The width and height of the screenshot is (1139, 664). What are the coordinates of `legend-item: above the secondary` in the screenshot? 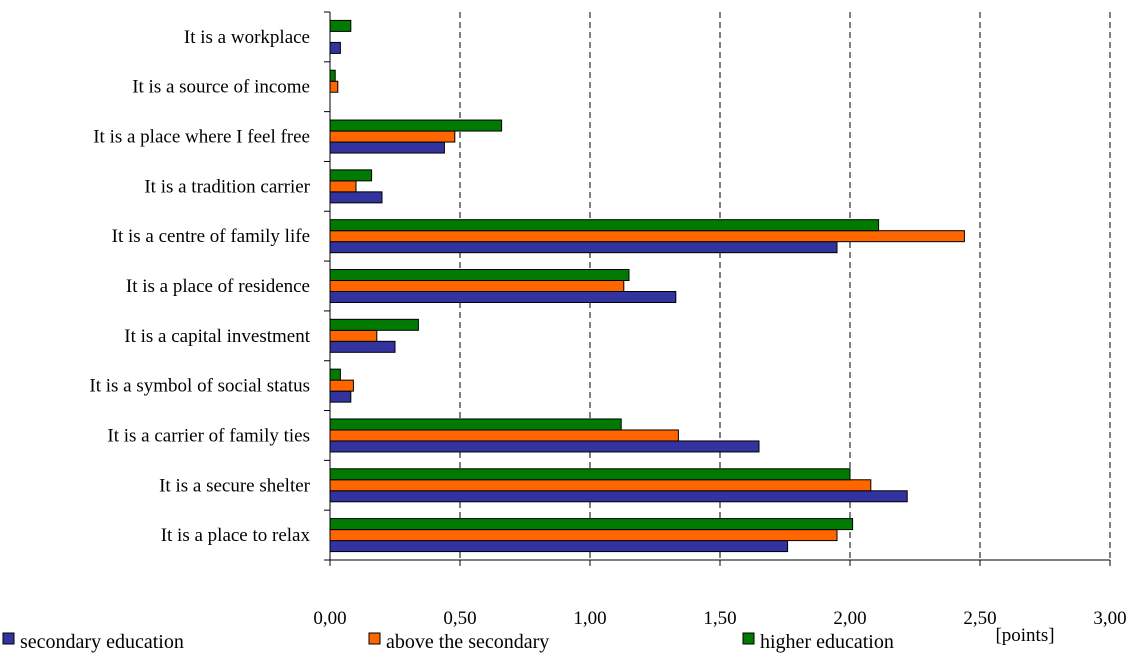 It's located at (458, 642).